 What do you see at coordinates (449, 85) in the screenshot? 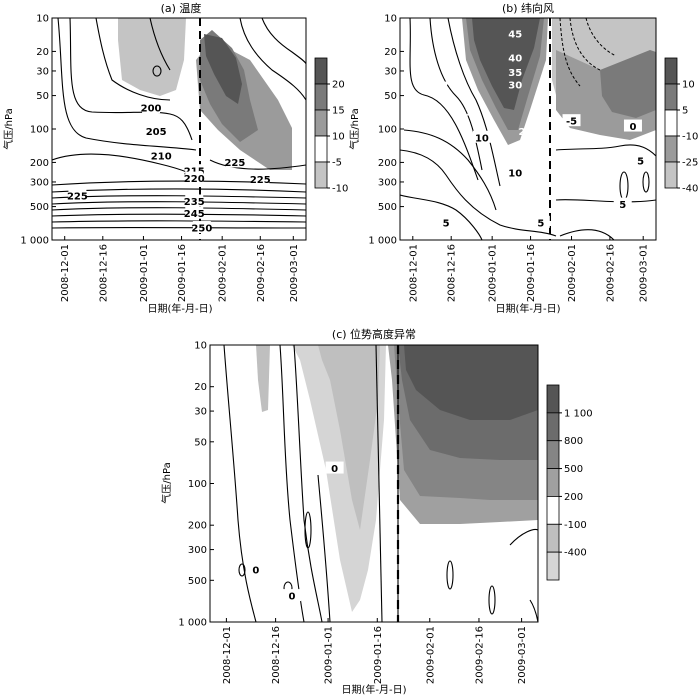
I see `panel-b-contour-label: 20` at bounding box center [449, 85].